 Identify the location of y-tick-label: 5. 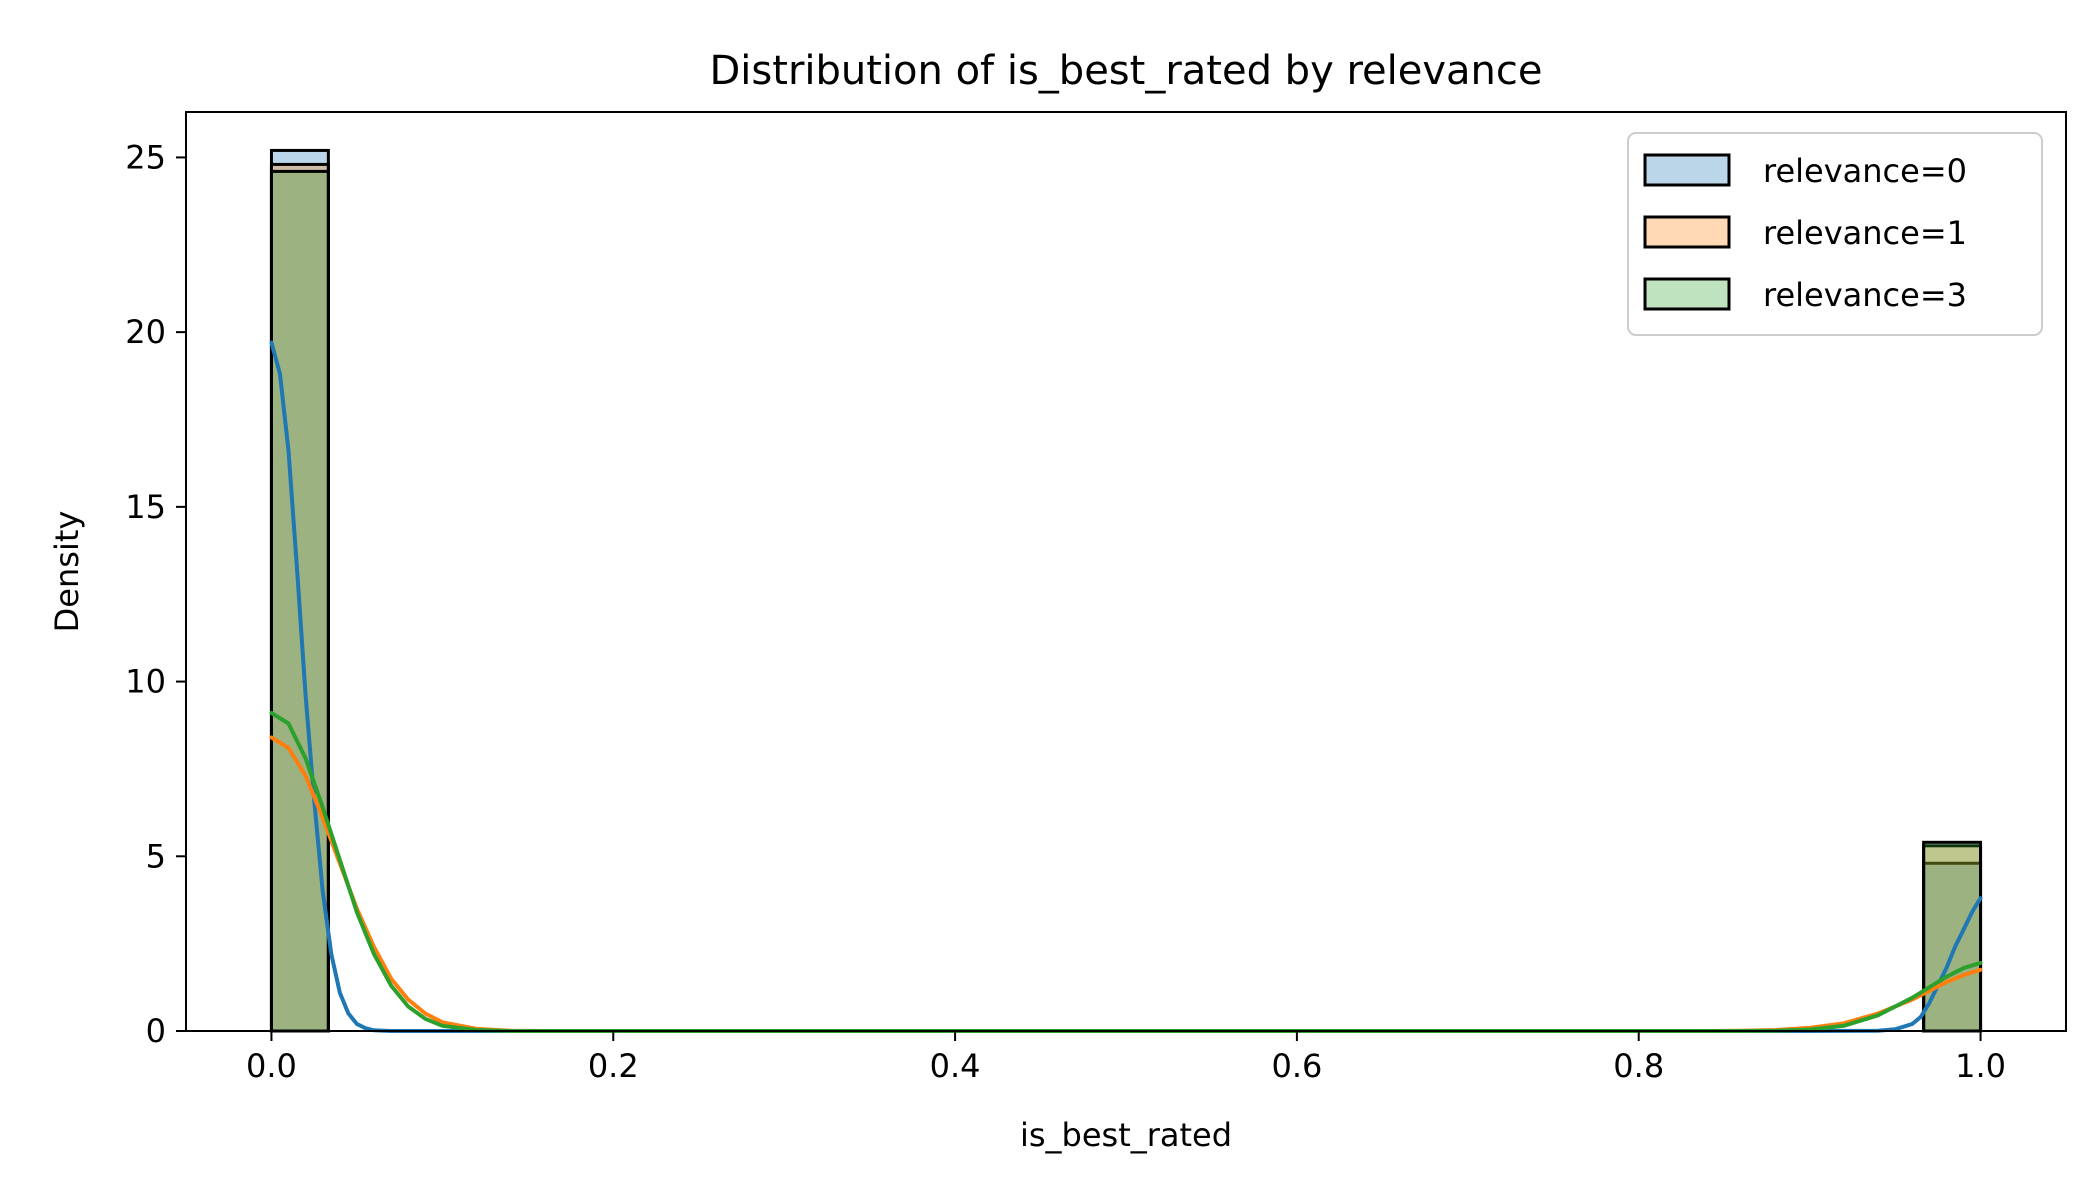
(156, 856).